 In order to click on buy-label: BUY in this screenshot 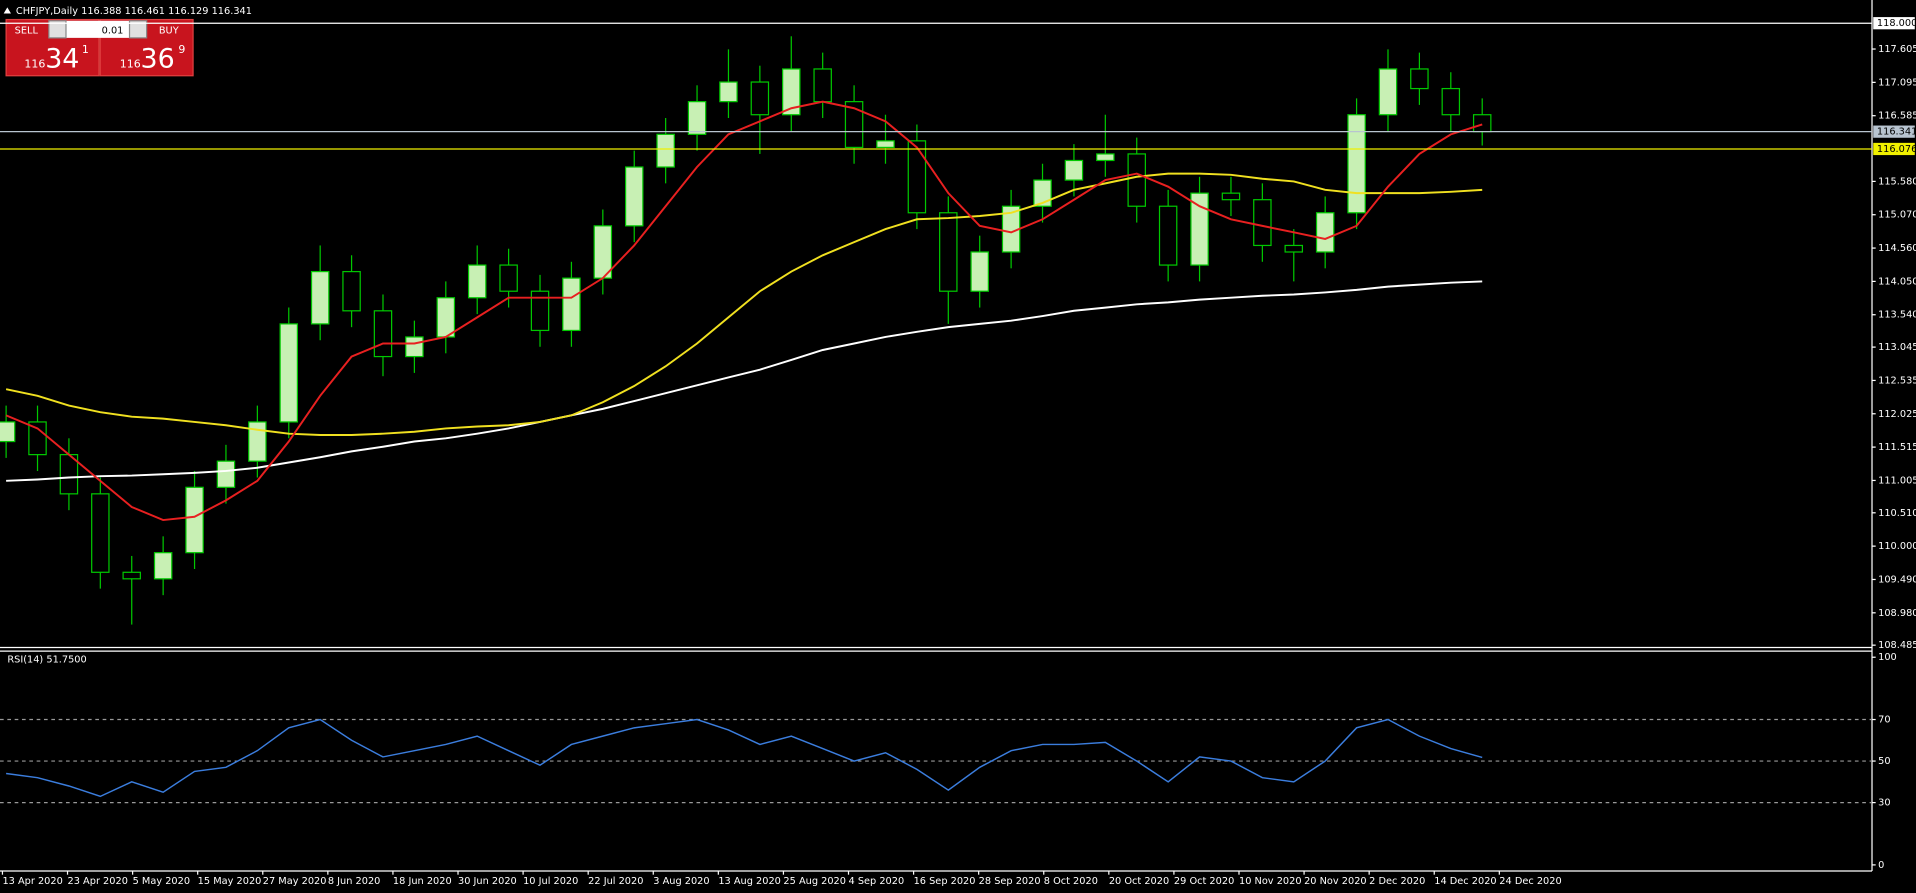, I will do `click(169, 31)`.